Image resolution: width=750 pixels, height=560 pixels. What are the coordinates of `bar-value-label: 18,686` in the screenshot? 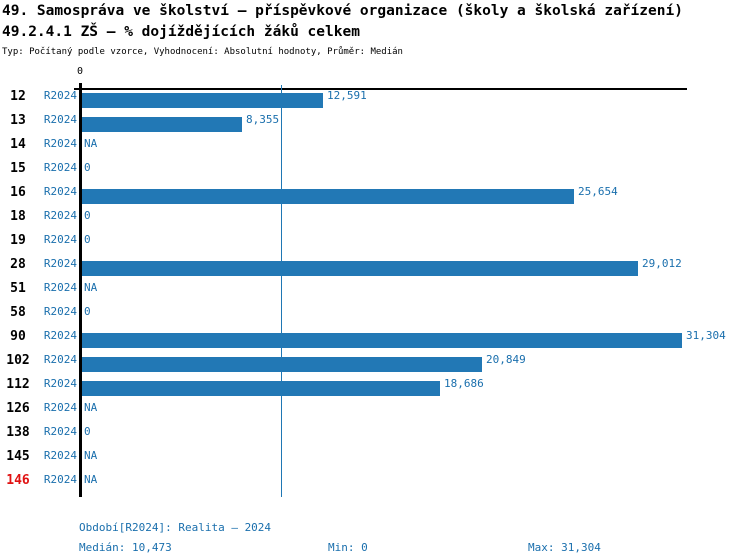 It's located at (464, 383).